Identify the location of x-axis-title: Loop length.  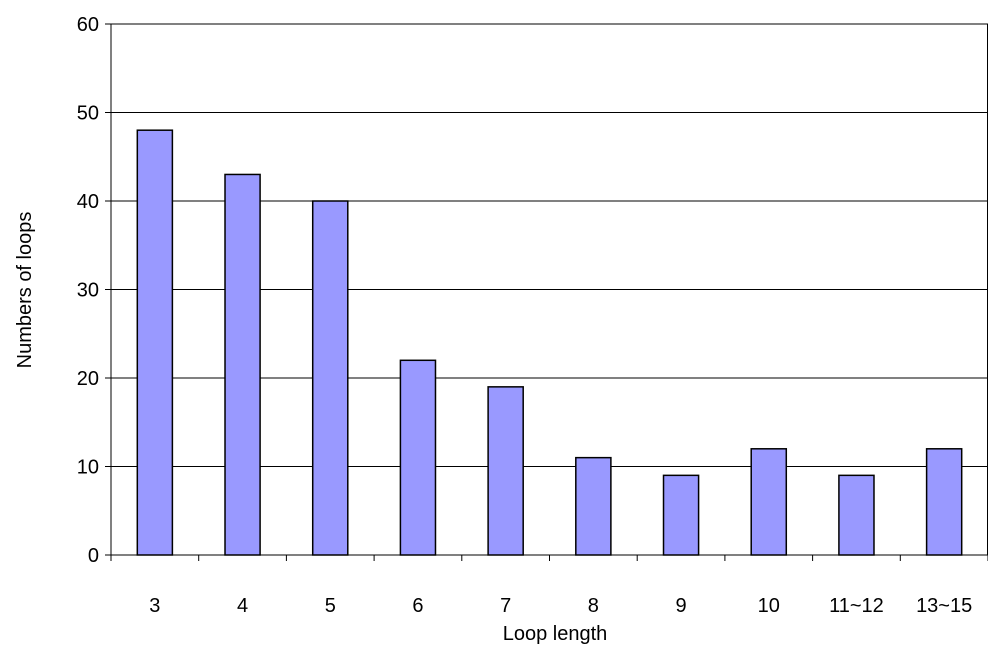
(555, 634).